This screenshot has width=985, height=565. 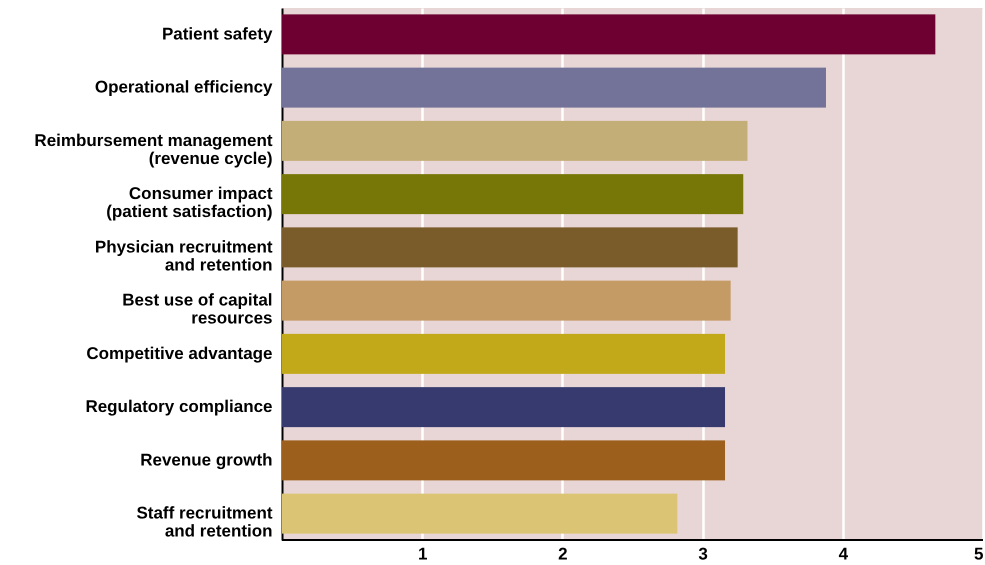 I want to click on y-tick-label: Staff recruitment and retention, so click(x=204, y=522).